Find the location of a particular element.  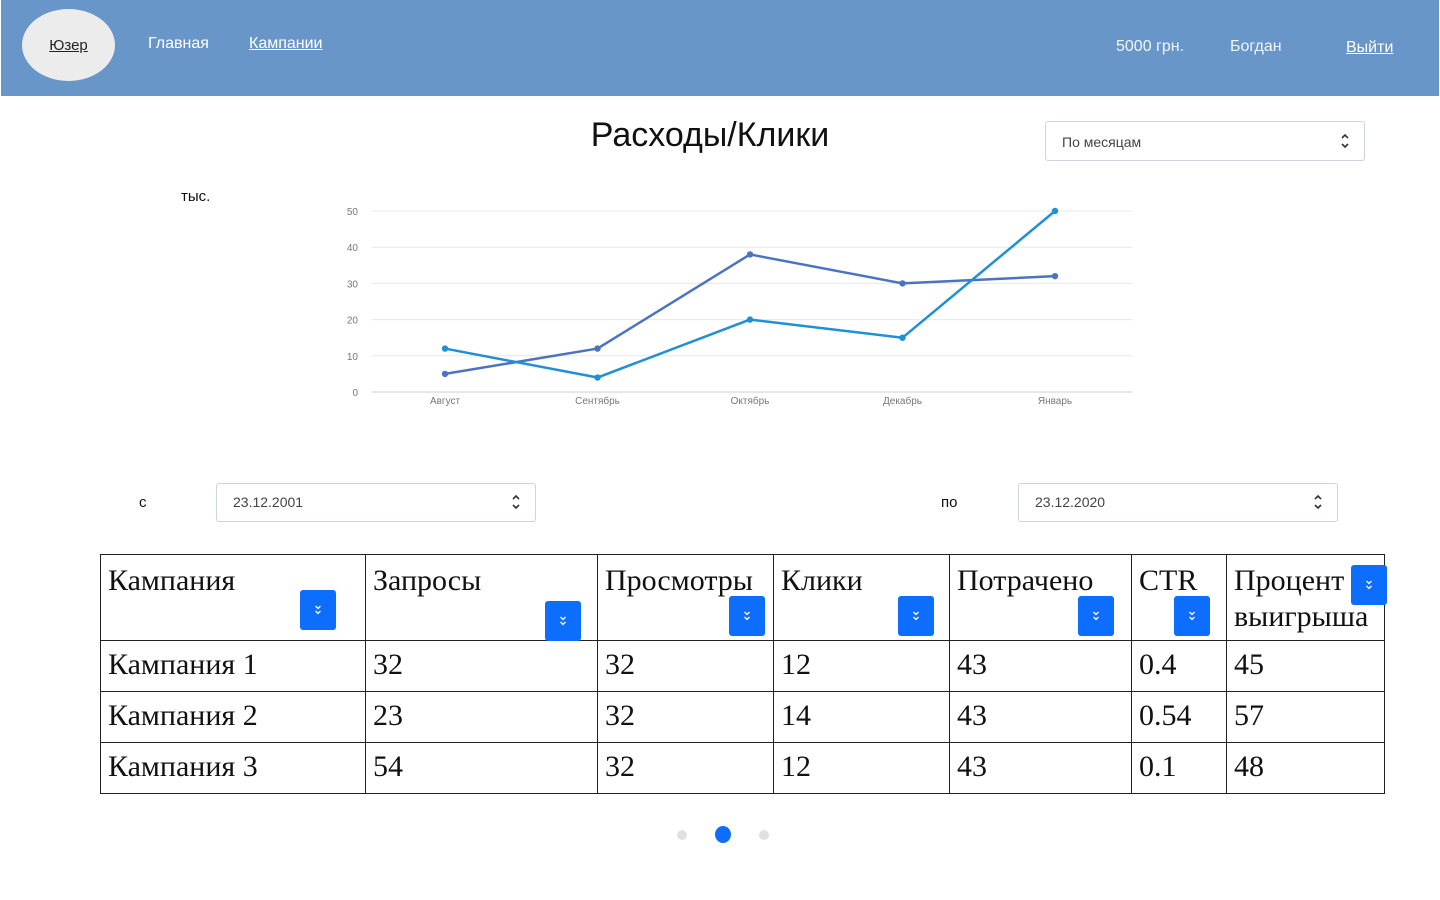

sort-campaign-button is located at coordinates (318, 610).